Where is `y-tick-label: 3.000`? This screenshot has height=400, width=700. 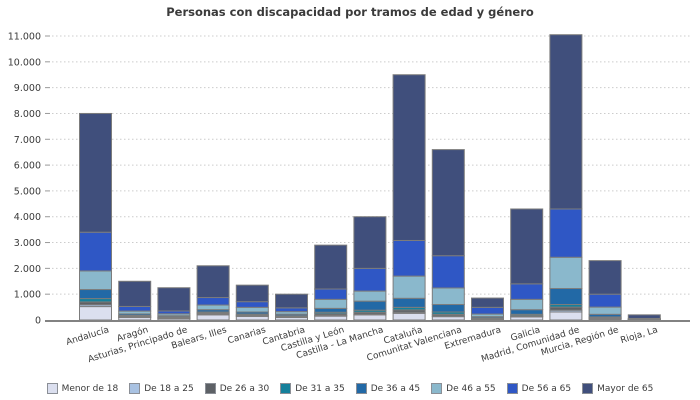
y-tick-label: 3.000 is located at coordinates (27, 243).